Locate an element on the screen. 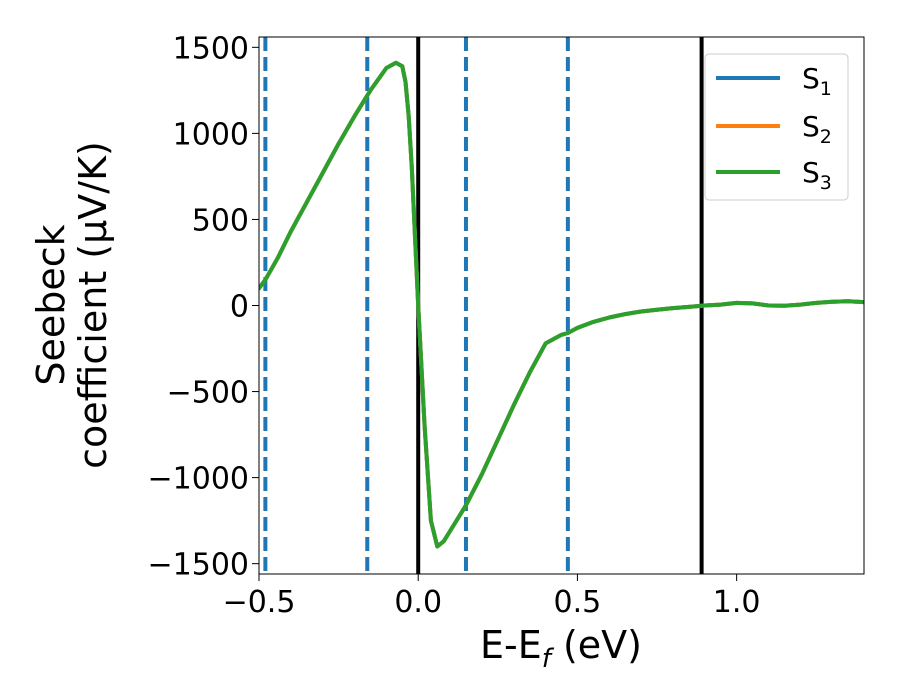  x-axis-title-unit: (eV) is located at coordinates (596, 645).